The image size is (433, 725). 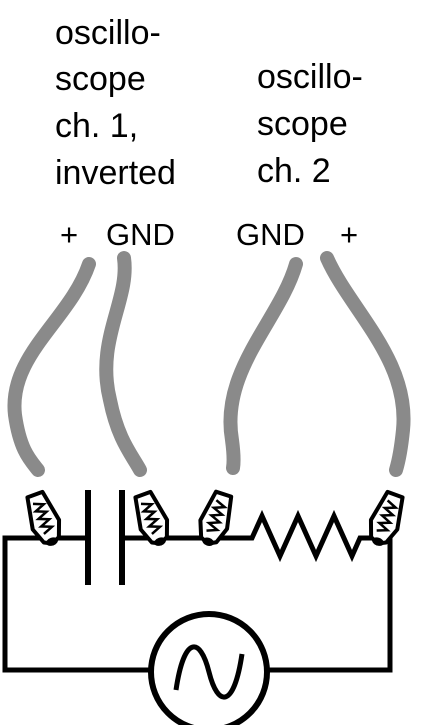 I want to click on ch2-label-line-3: ch. 2, so click(x=294, y=171).